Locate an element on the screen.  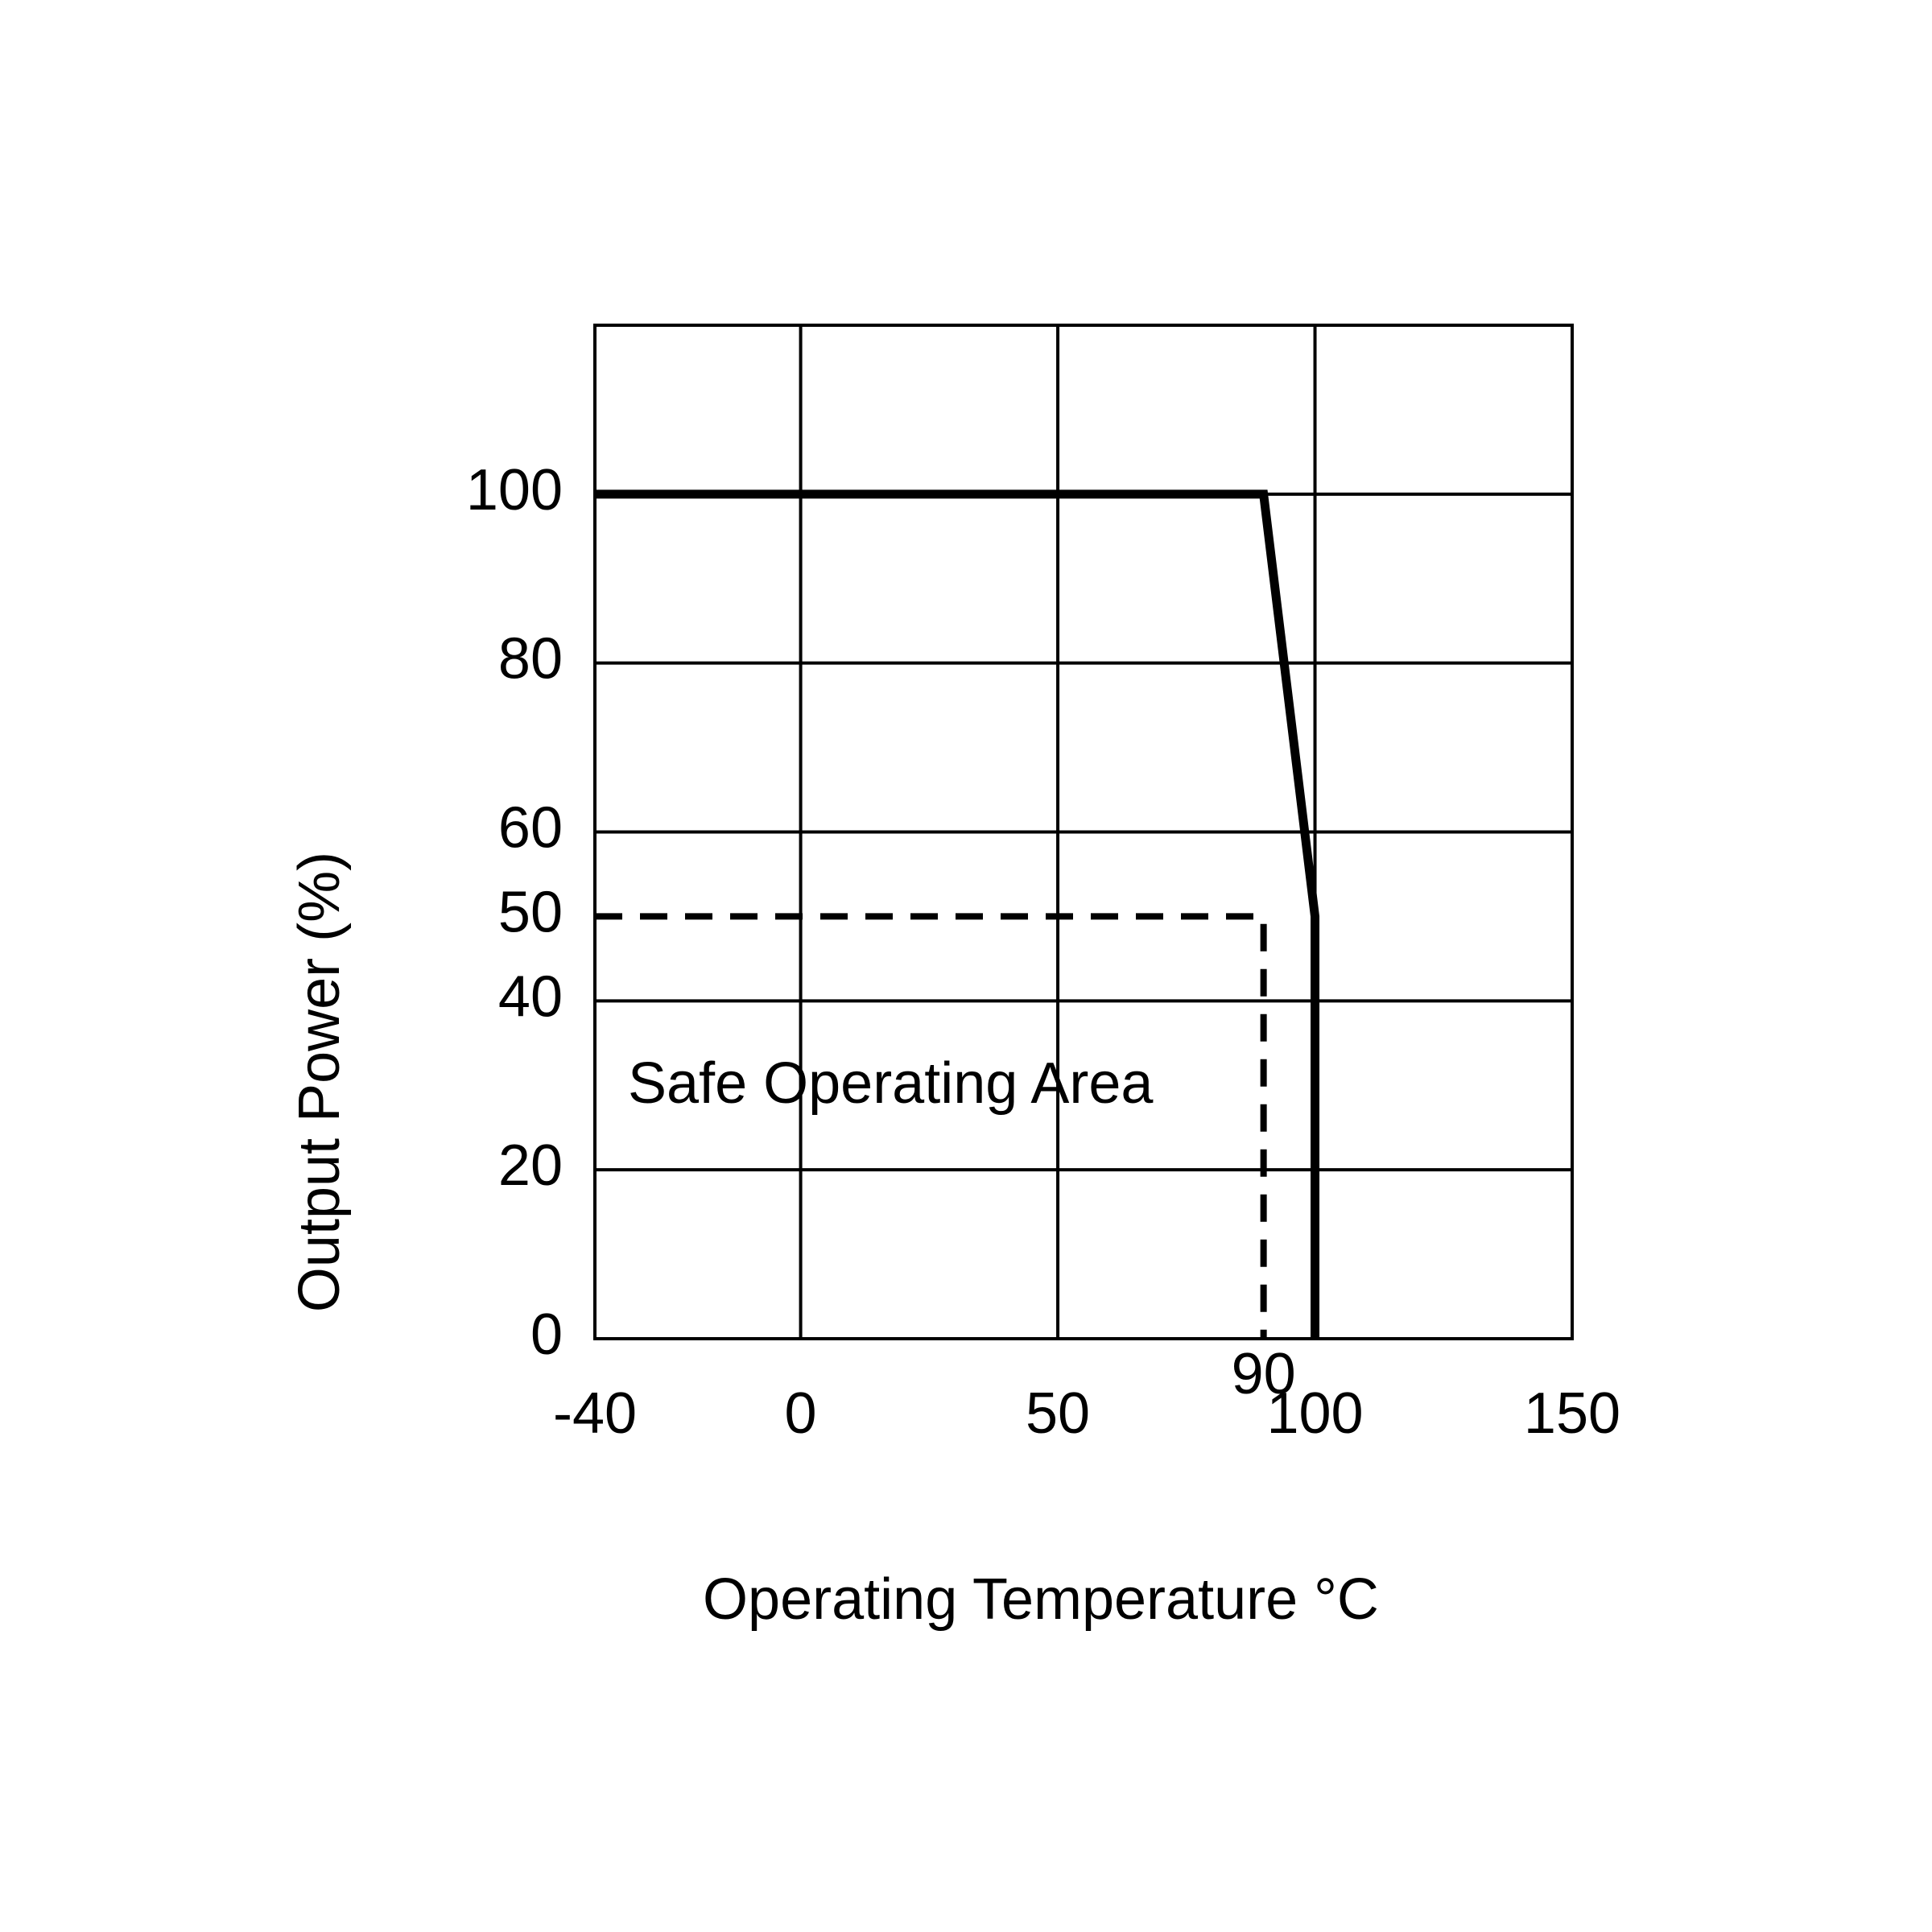
y-axis-title: Output Power (%) is located at coordinates (319, 1082).